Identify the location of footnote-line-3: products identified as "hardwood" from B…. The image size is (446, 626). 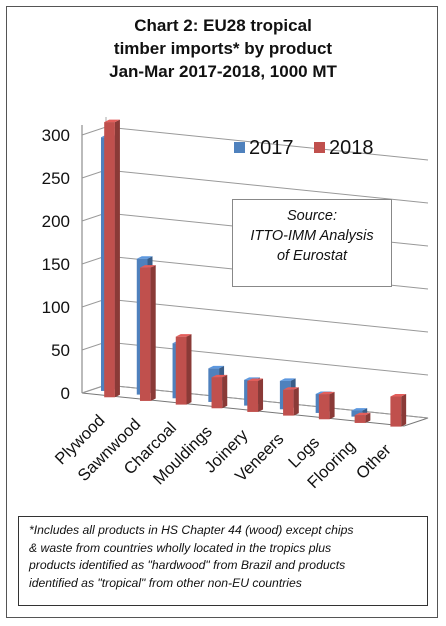
(187, 565).